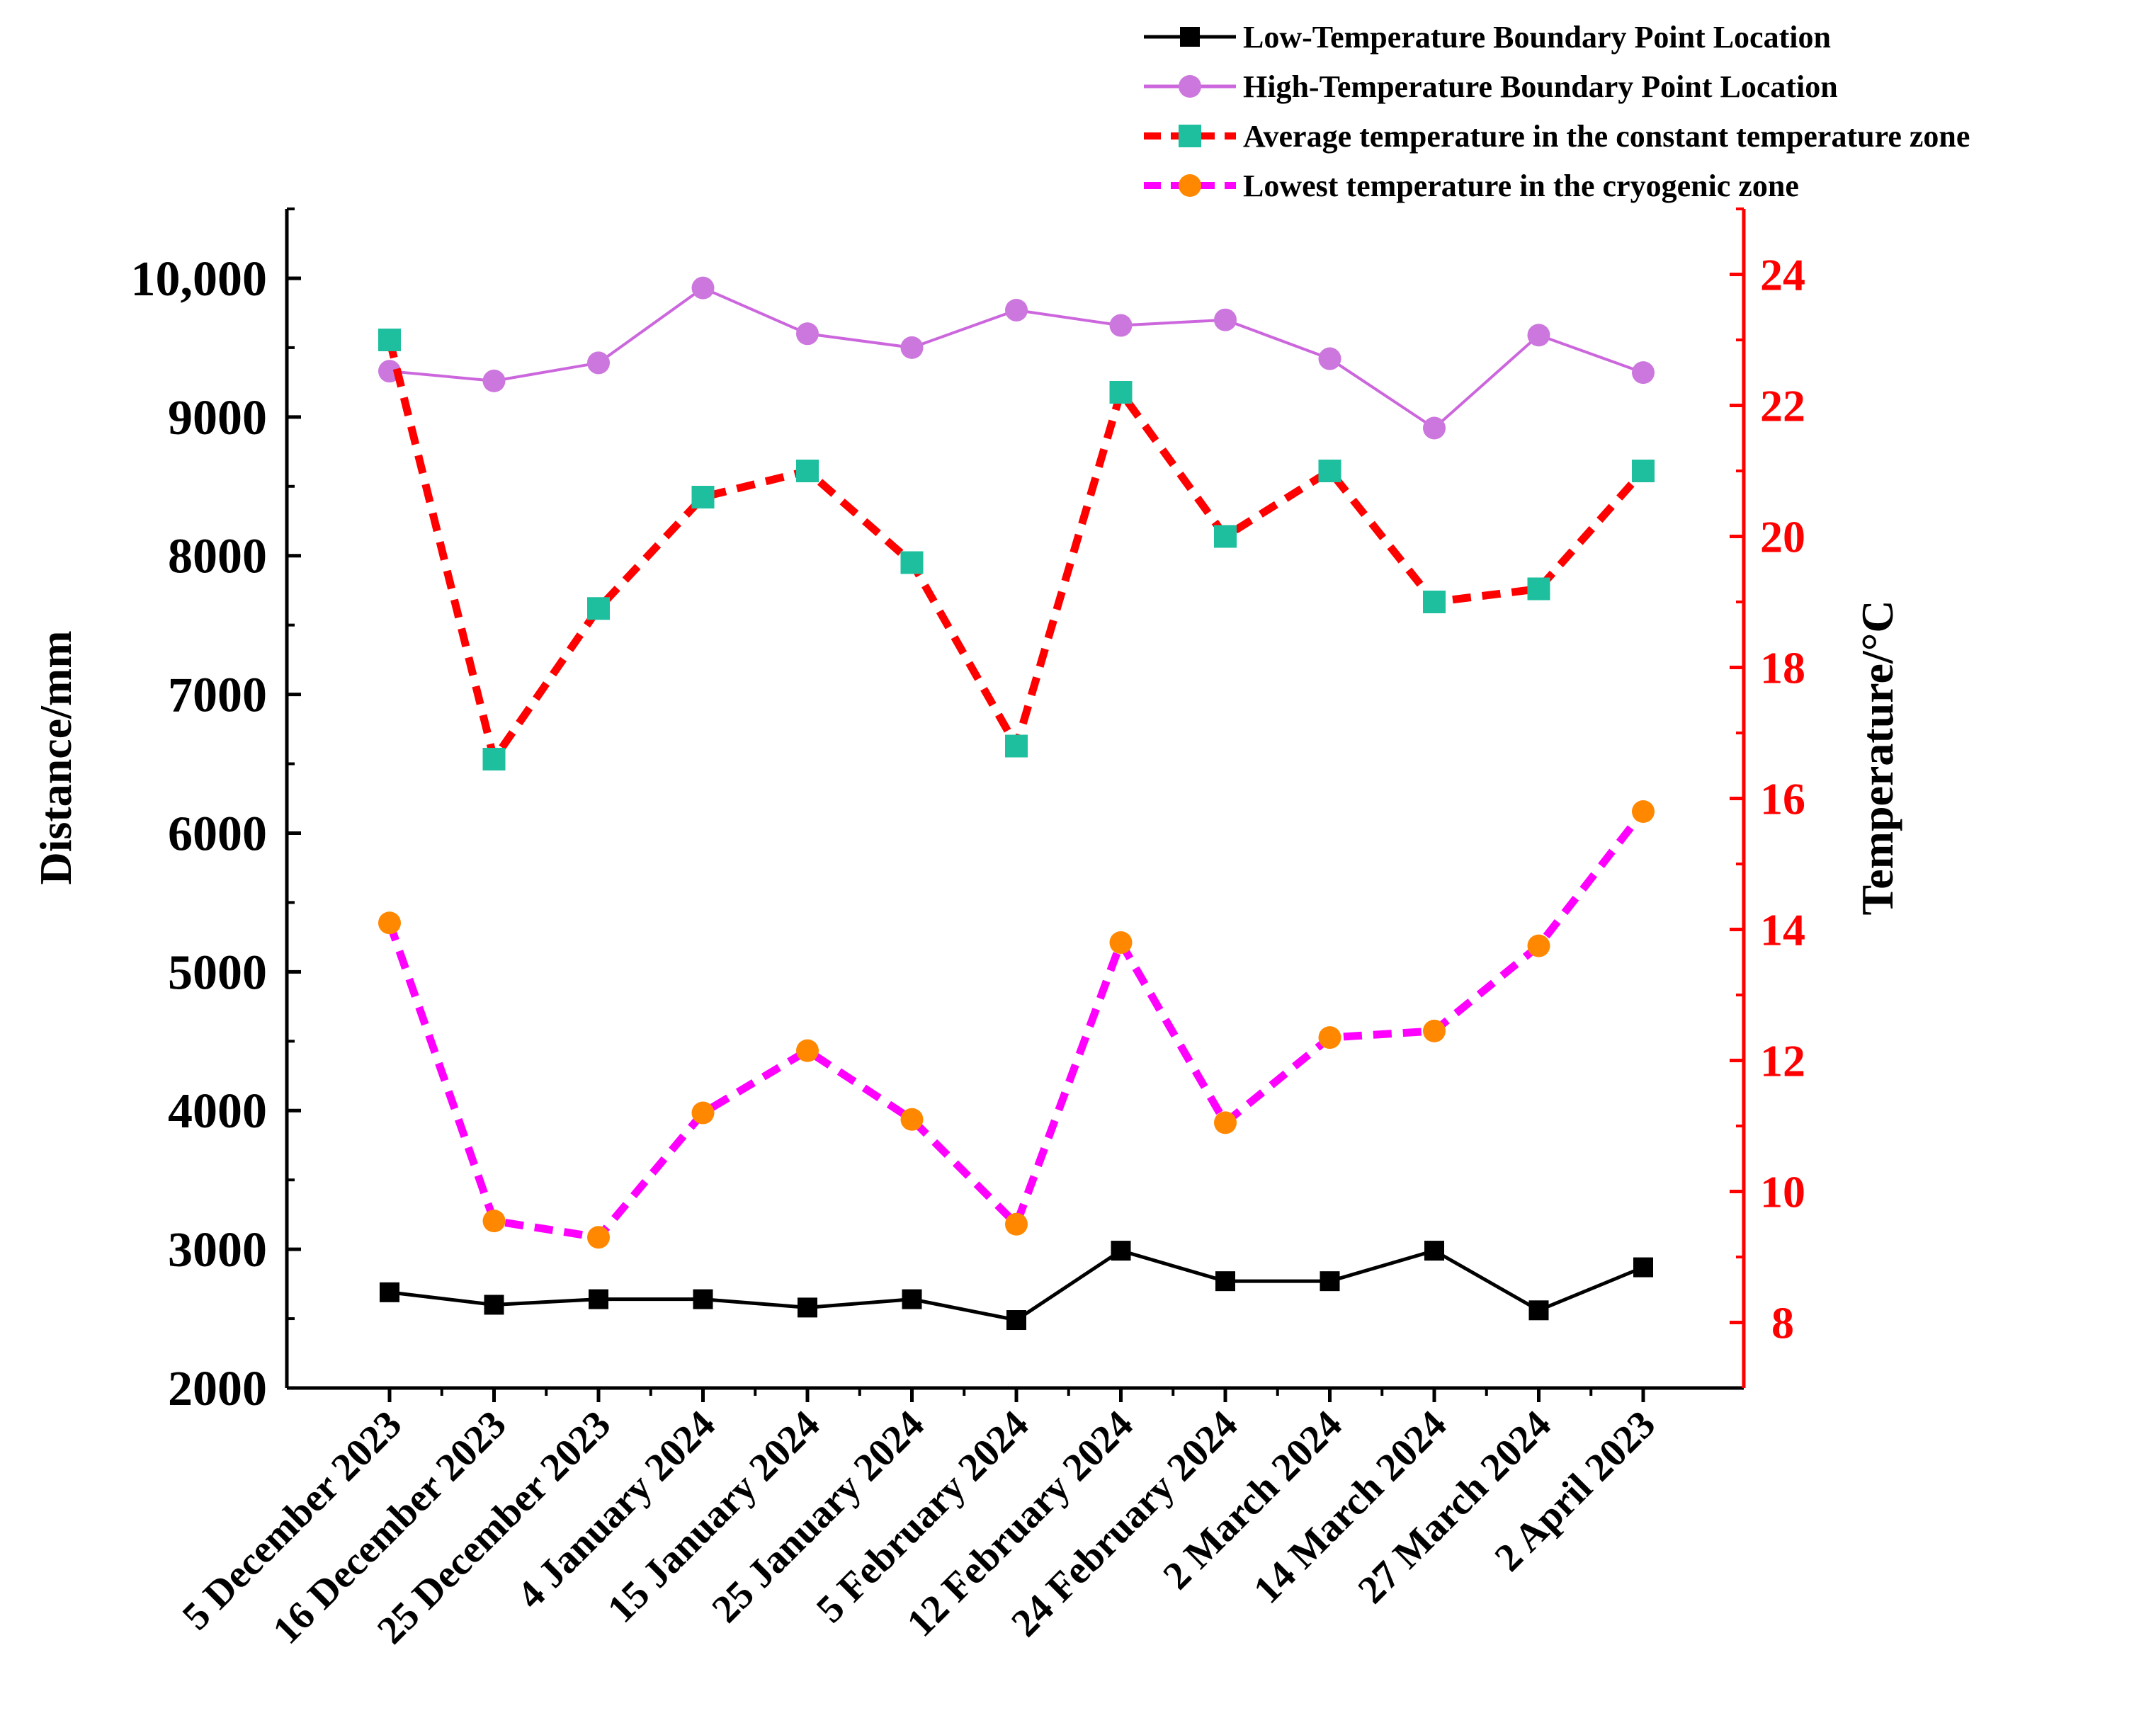  I want to click on legend-label: High-Temperature Boundary Point Location, so click(1541, 86).